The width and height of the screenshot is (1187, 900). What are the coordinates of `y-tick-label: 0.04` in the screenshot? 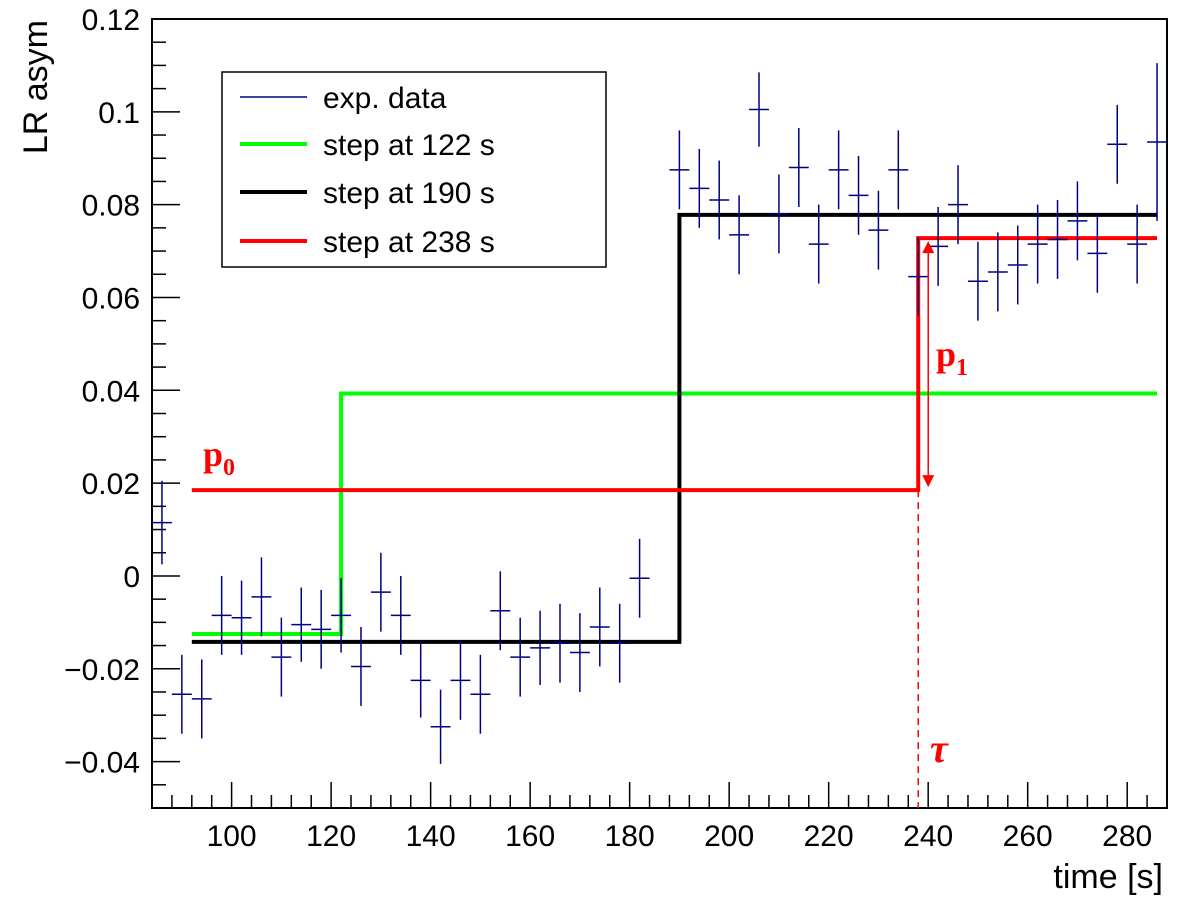 It's located at (111, 391).